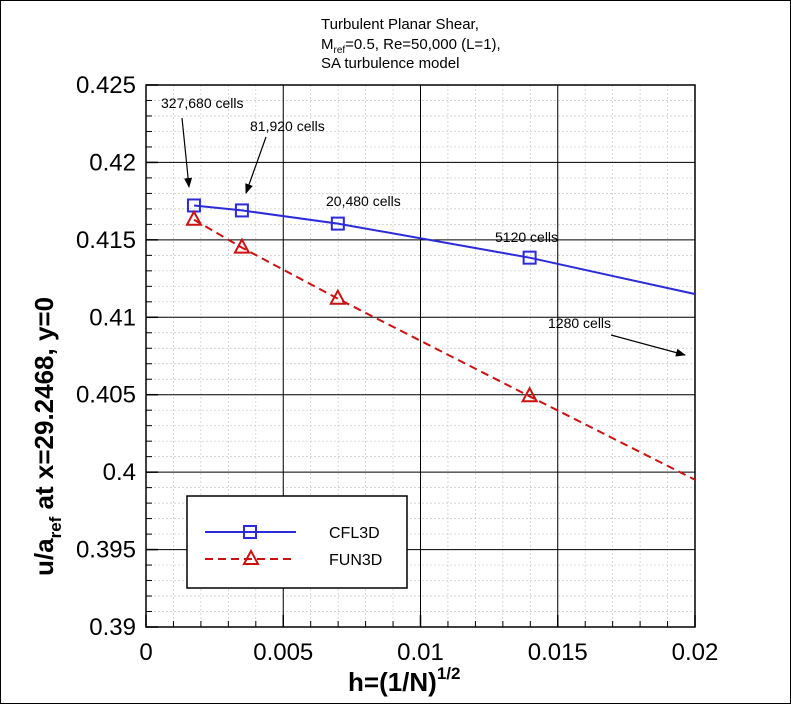 This screenshot has width=791, height=704. I want to click on annotation-20480-cells: 20,480 cells, so click(363, 201).